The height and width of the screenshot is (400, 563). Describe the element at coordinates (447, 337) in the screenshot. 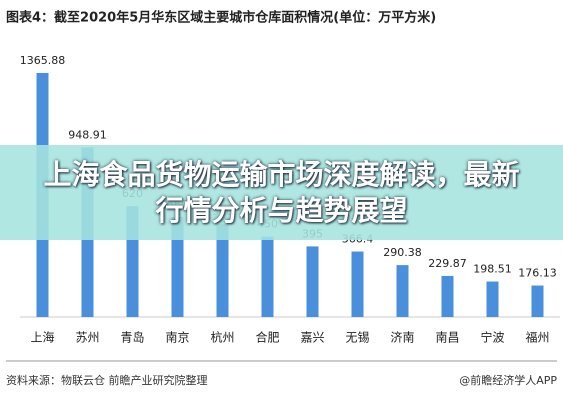

I see `x-tick-label: 南昌` at that location.